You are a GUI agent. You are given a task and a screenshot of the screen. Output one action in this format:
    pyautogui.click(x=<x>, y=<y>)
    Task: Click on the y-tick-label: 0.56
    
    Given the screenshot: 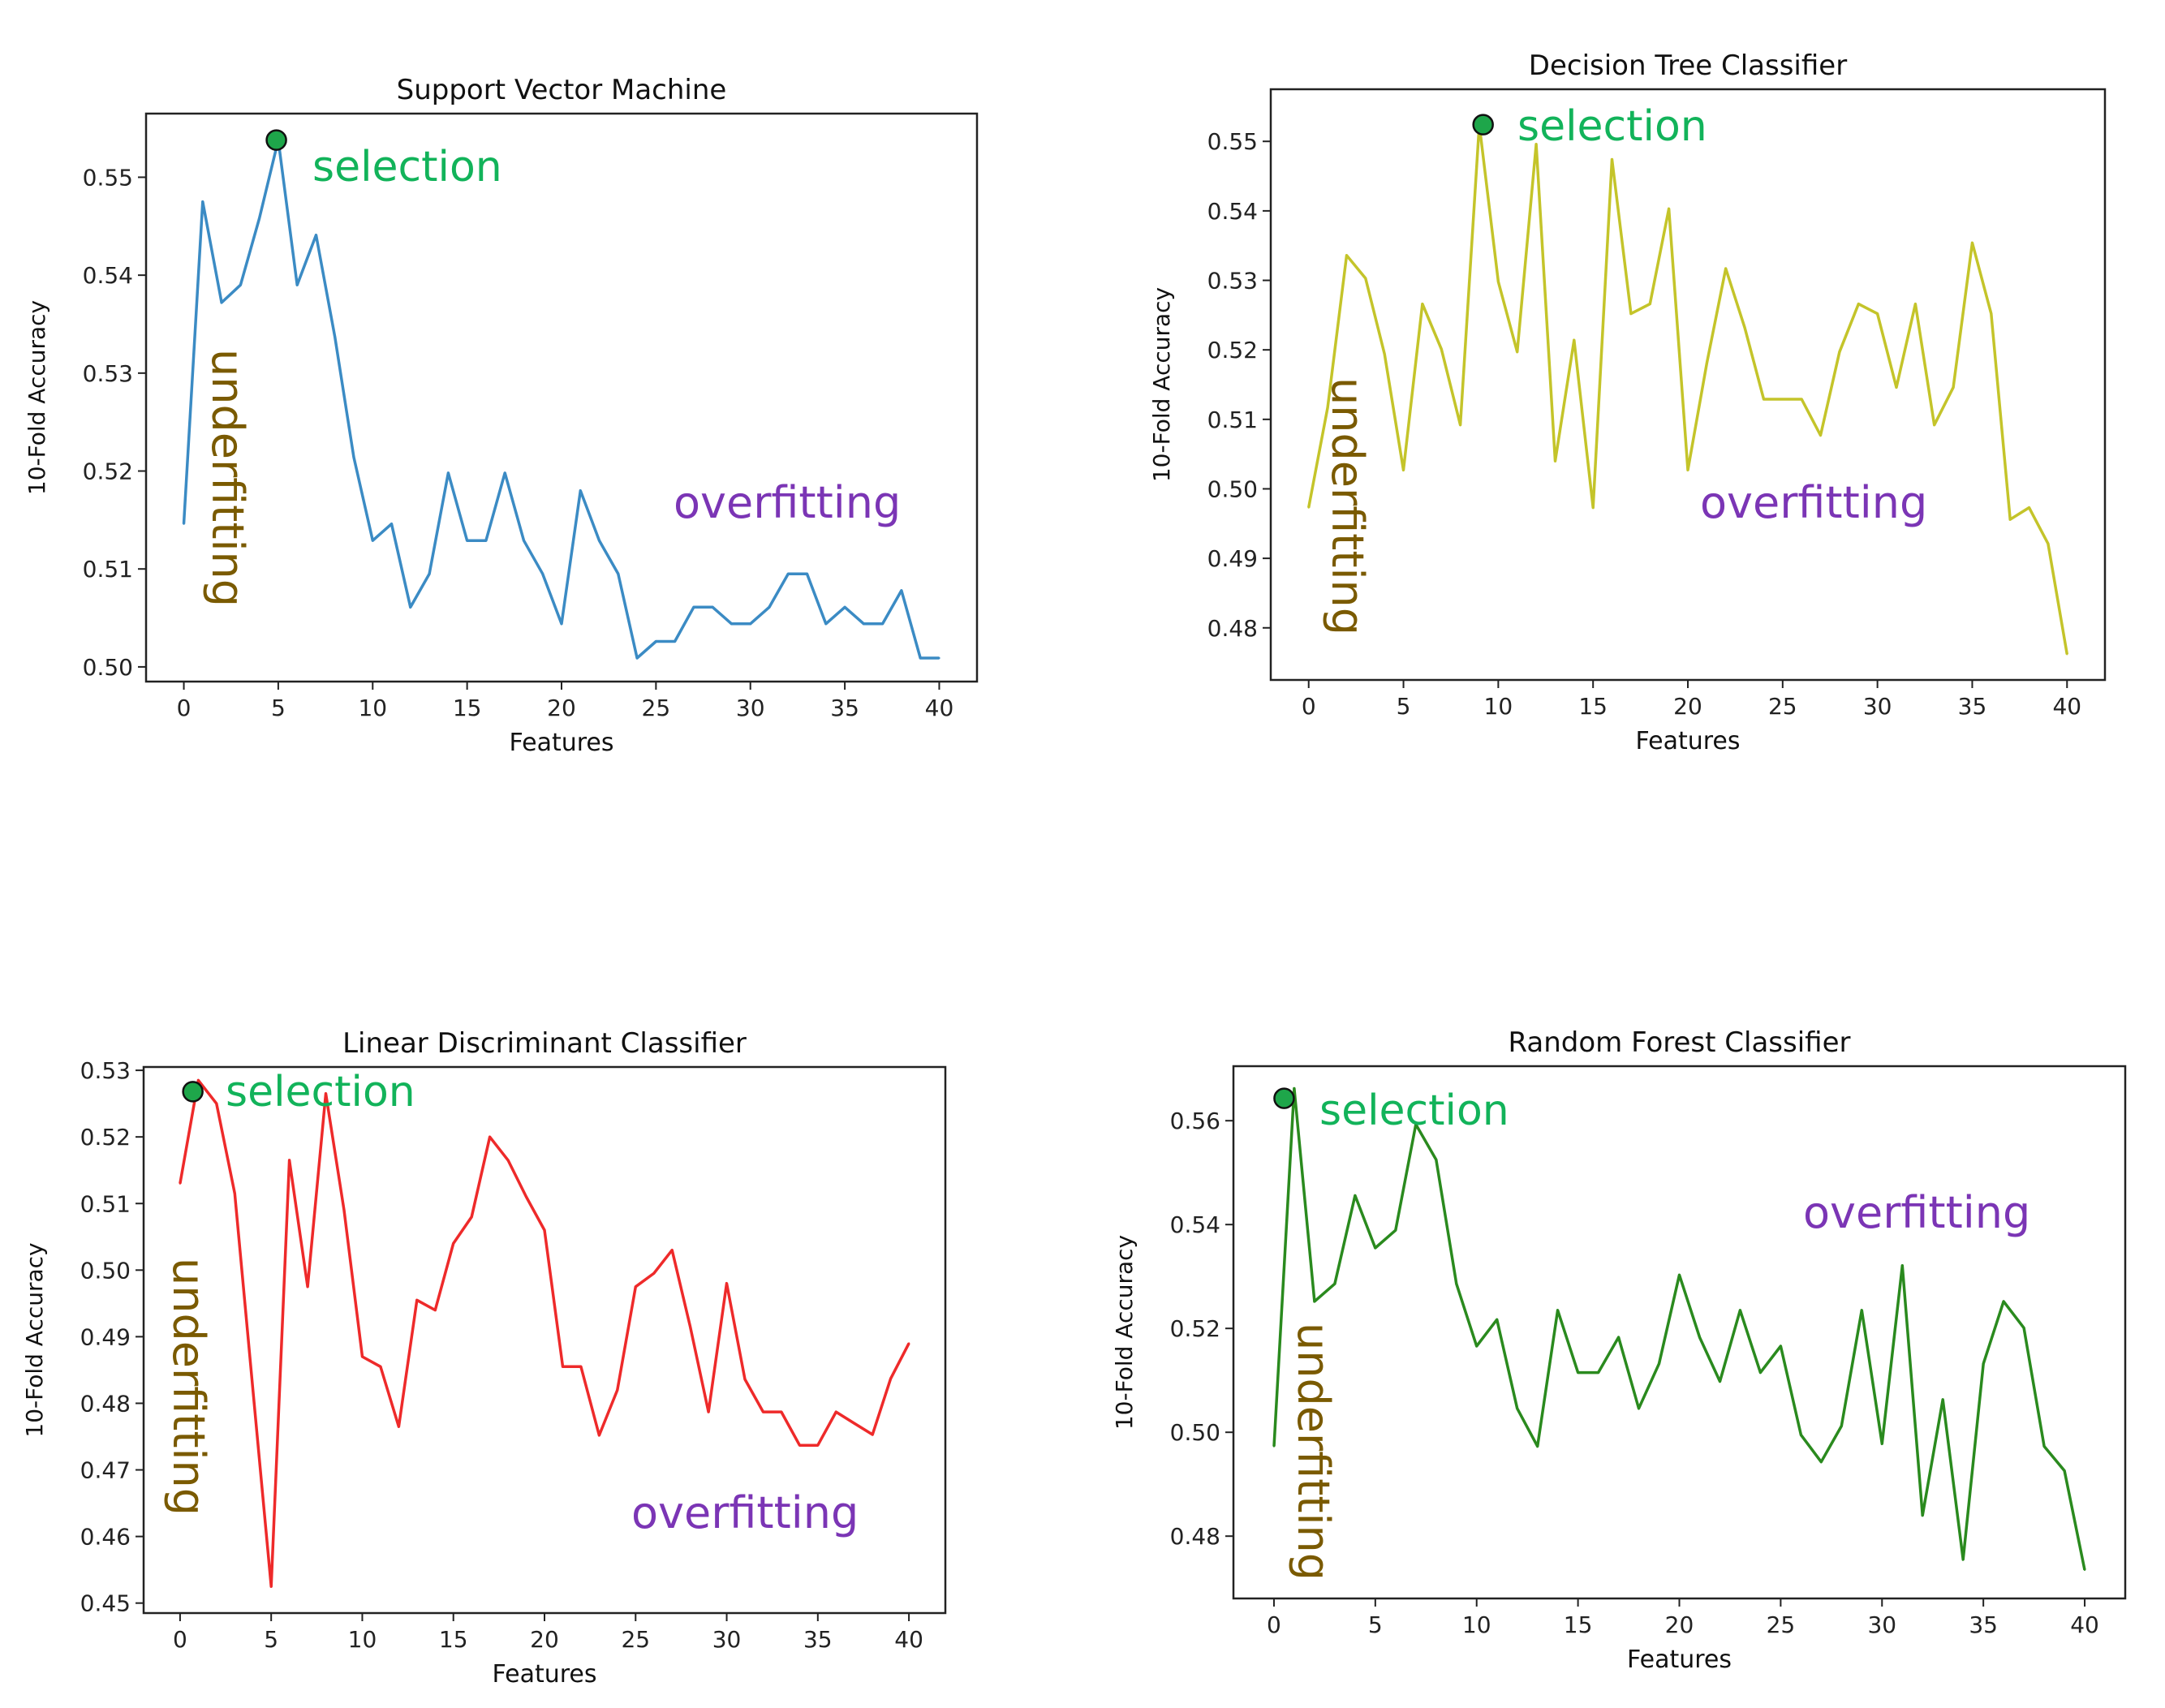 What is the action you would take?
    pyautogui.click(x=1195, y=1121)
    